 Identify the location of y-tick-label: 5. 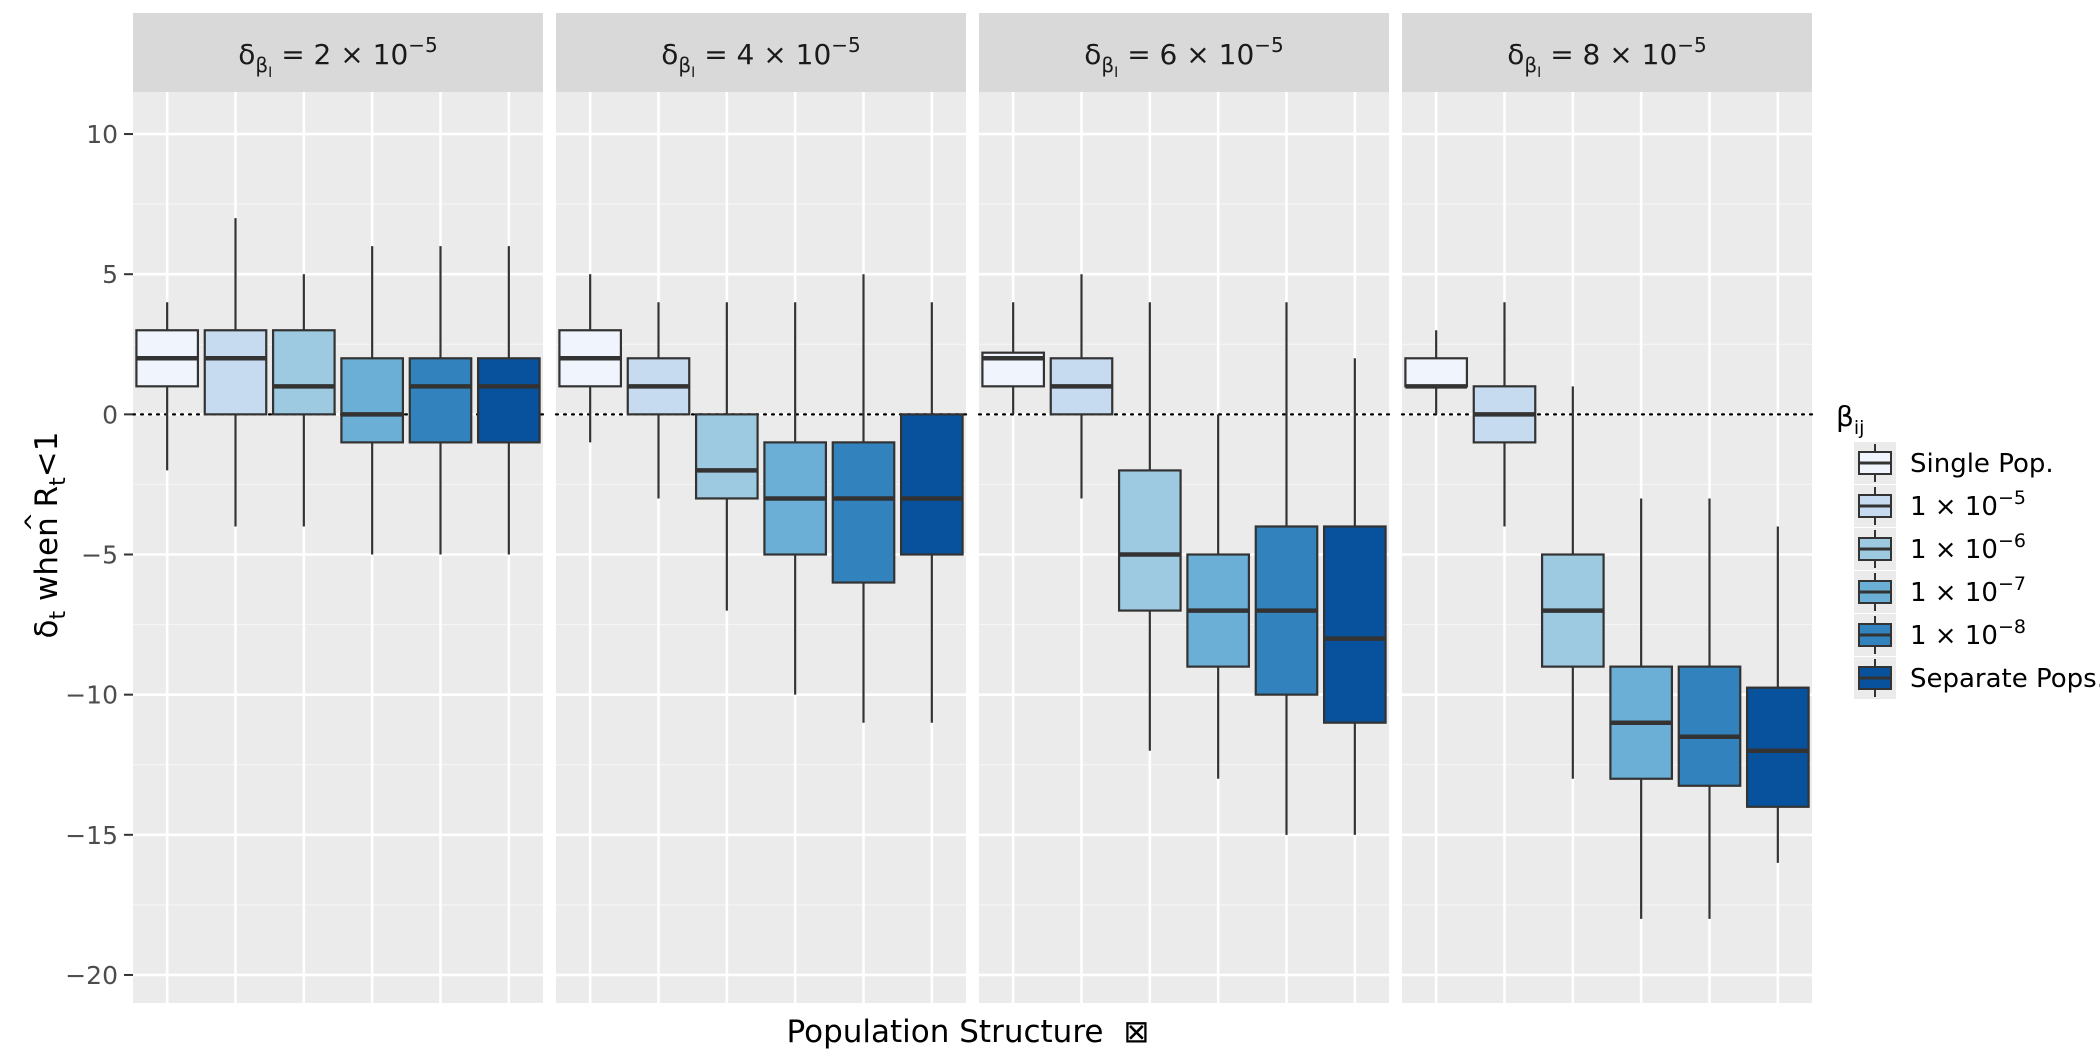
(110, 274).